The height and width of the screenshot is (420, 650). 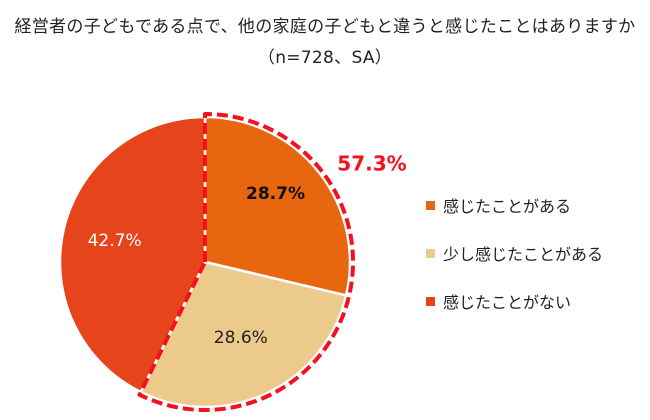 I want to click on legend-label: 感じたことがある, so click(x=507, y=206).